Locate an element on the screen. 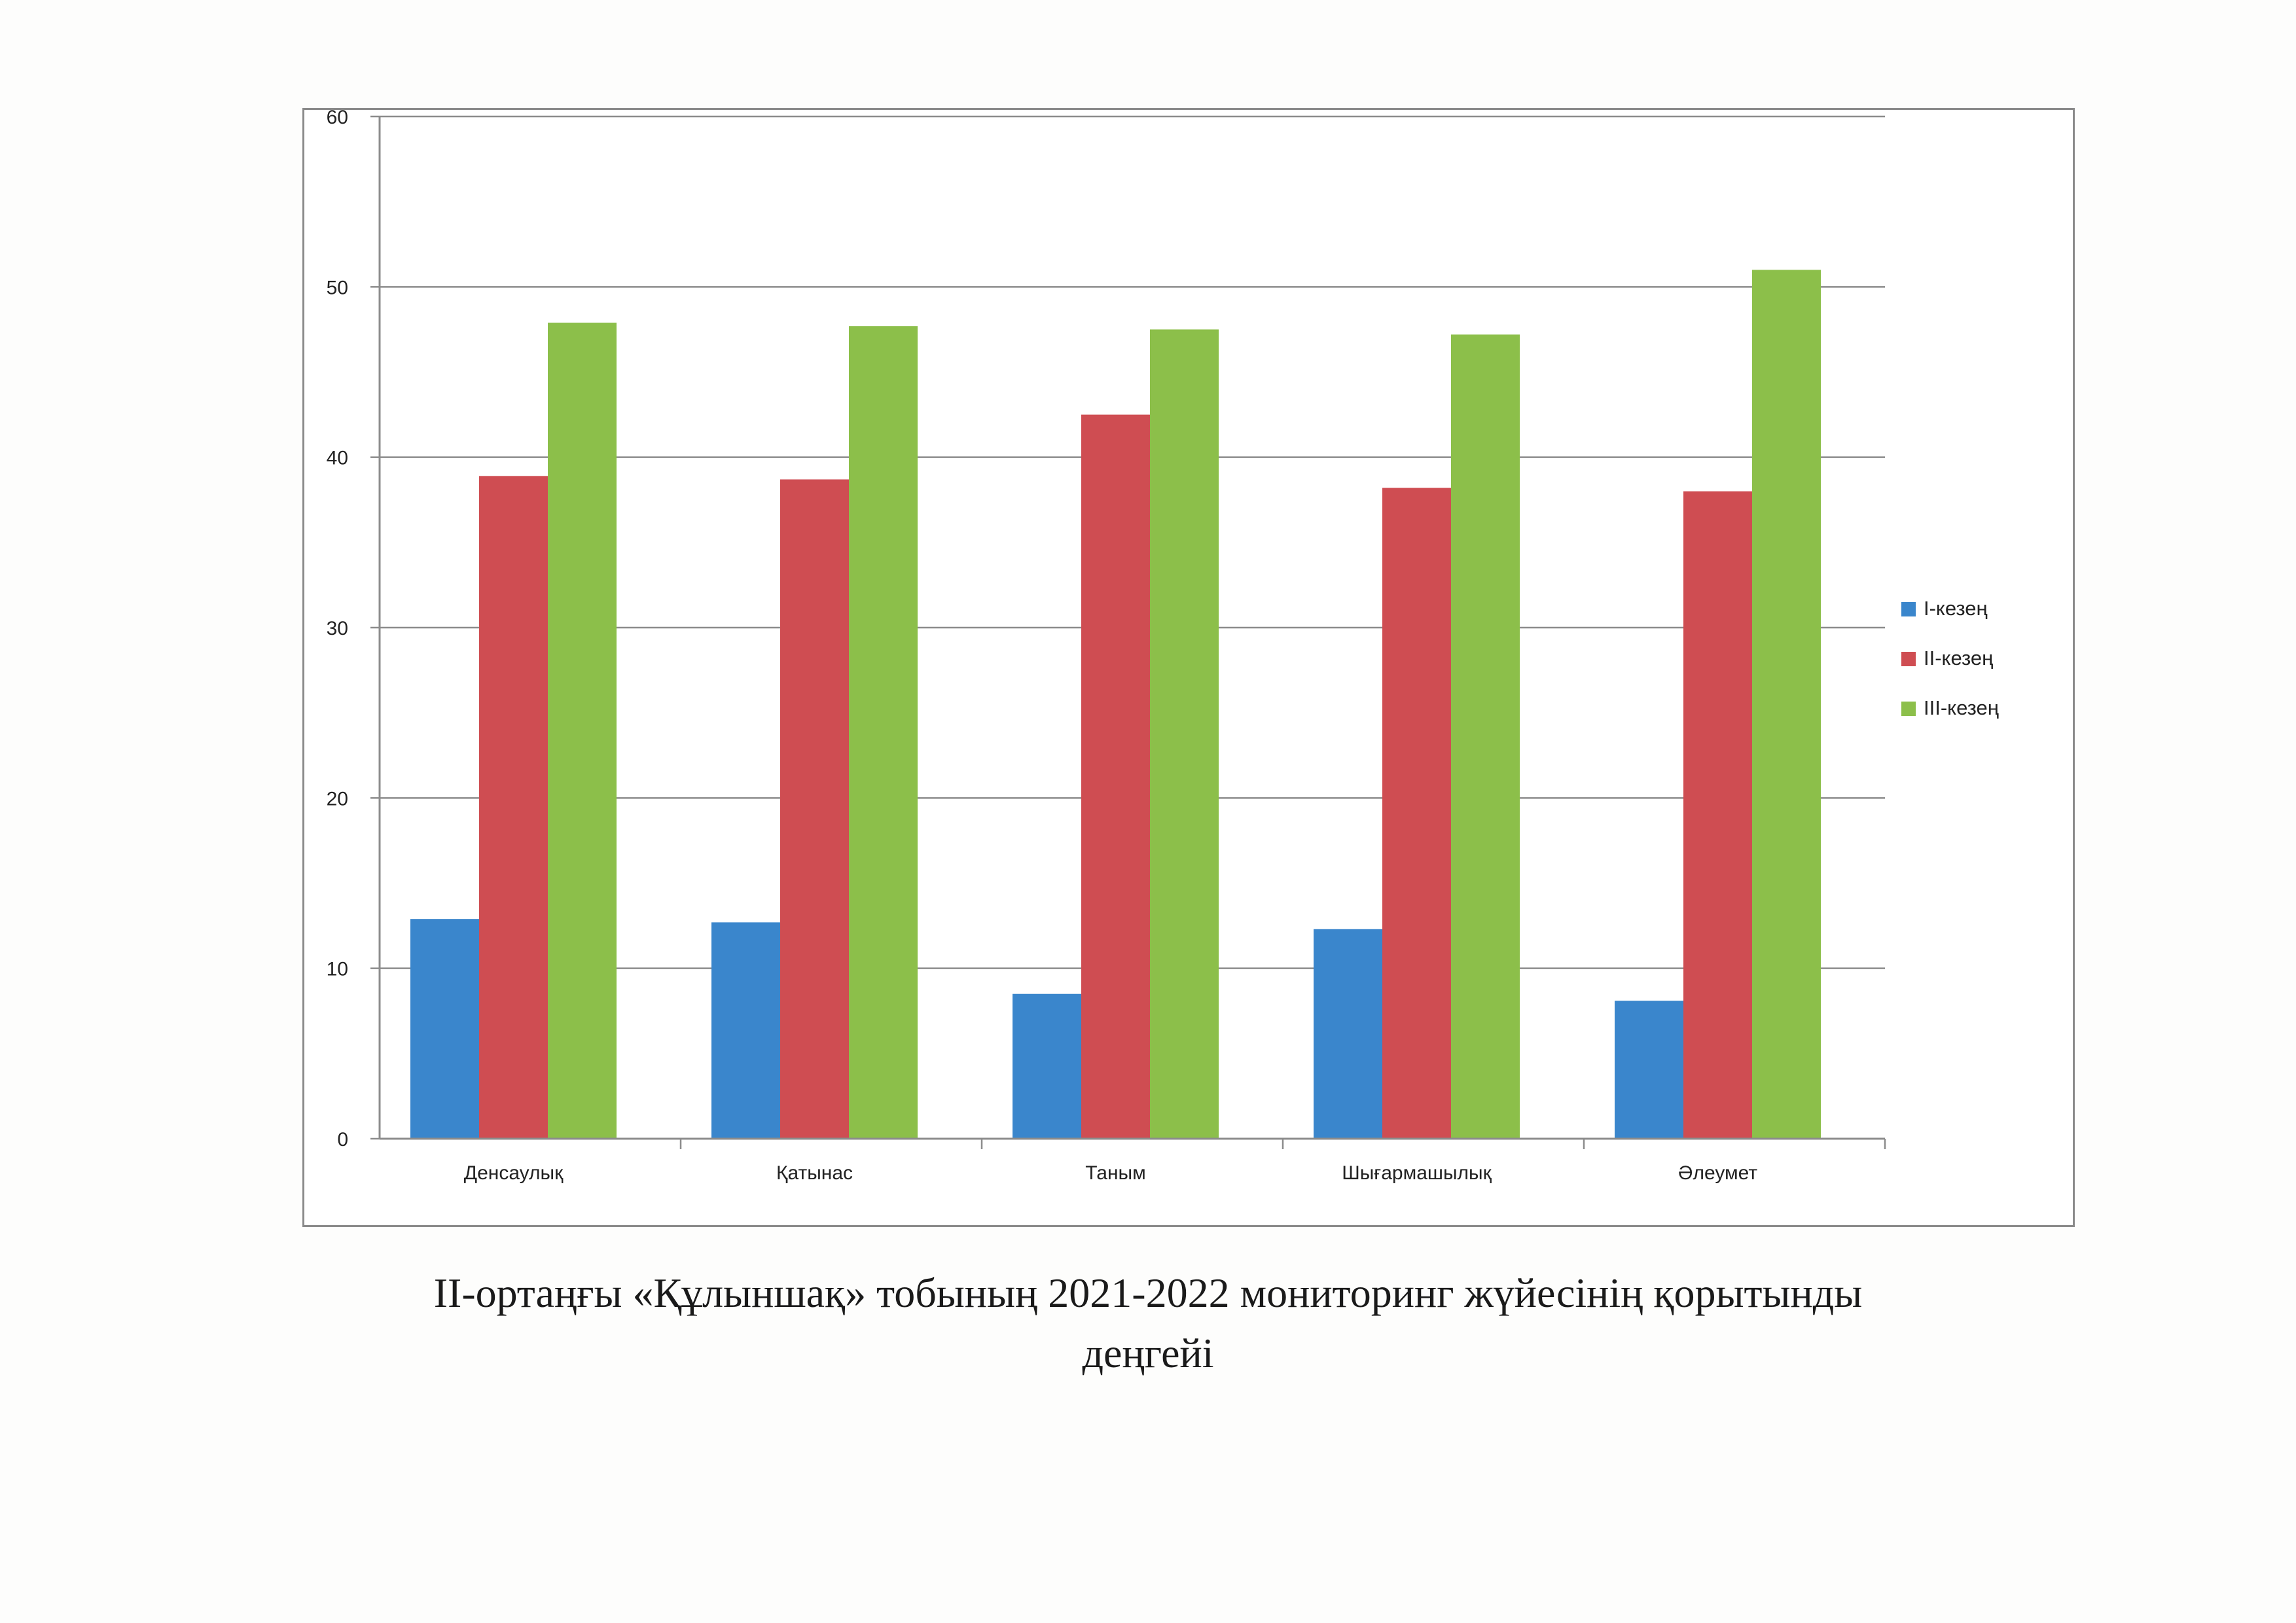  legend: I-кезең II-кезең III-кезең is located at coordinates (1950, 658).